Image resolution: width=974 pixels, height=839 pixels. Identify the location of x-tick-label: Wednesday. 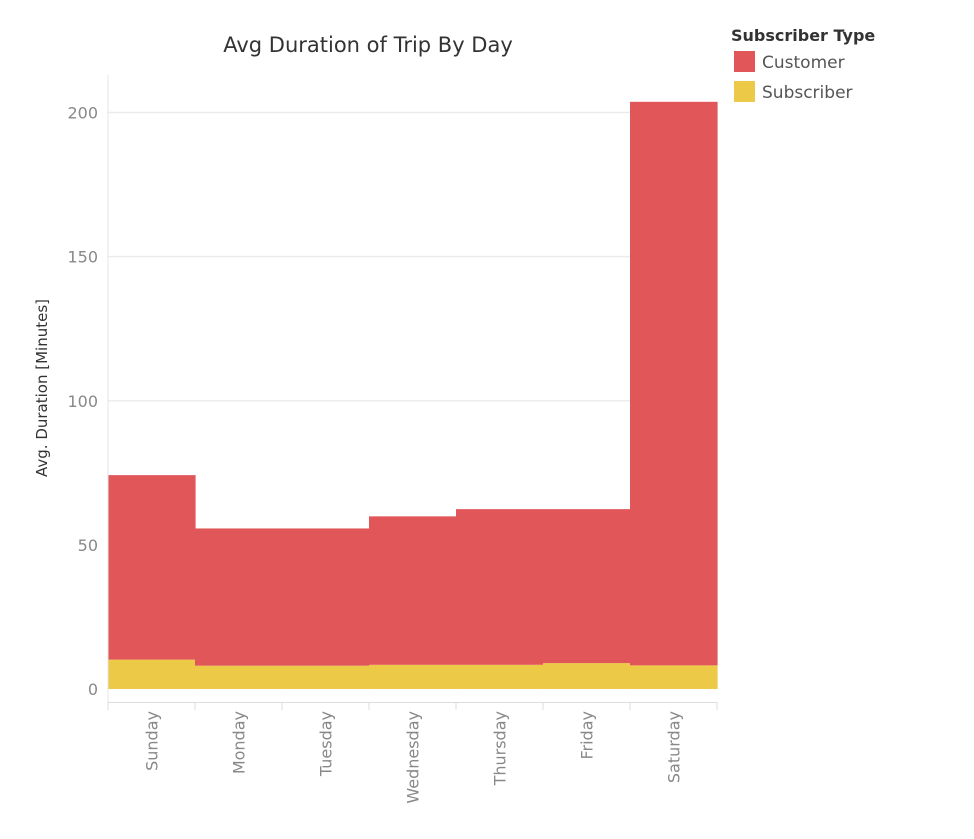
(413, 757).